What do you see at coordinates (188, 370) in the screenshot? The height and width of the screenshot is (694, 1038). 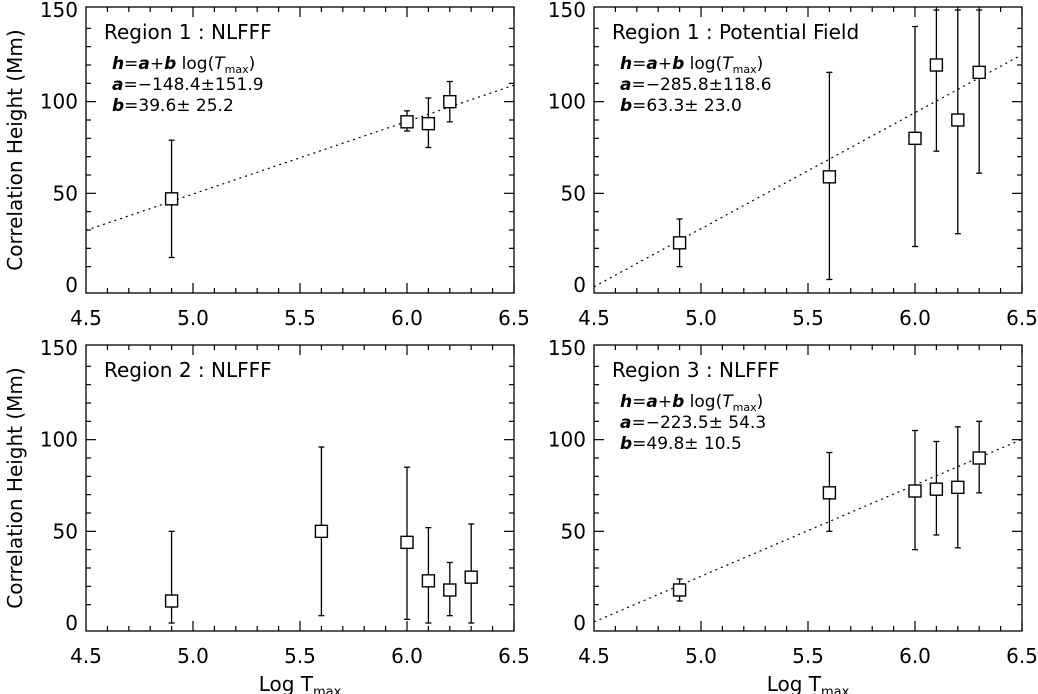 I see `panel-title: Region 2 : NLFFF` at bounding box center [188, 370].